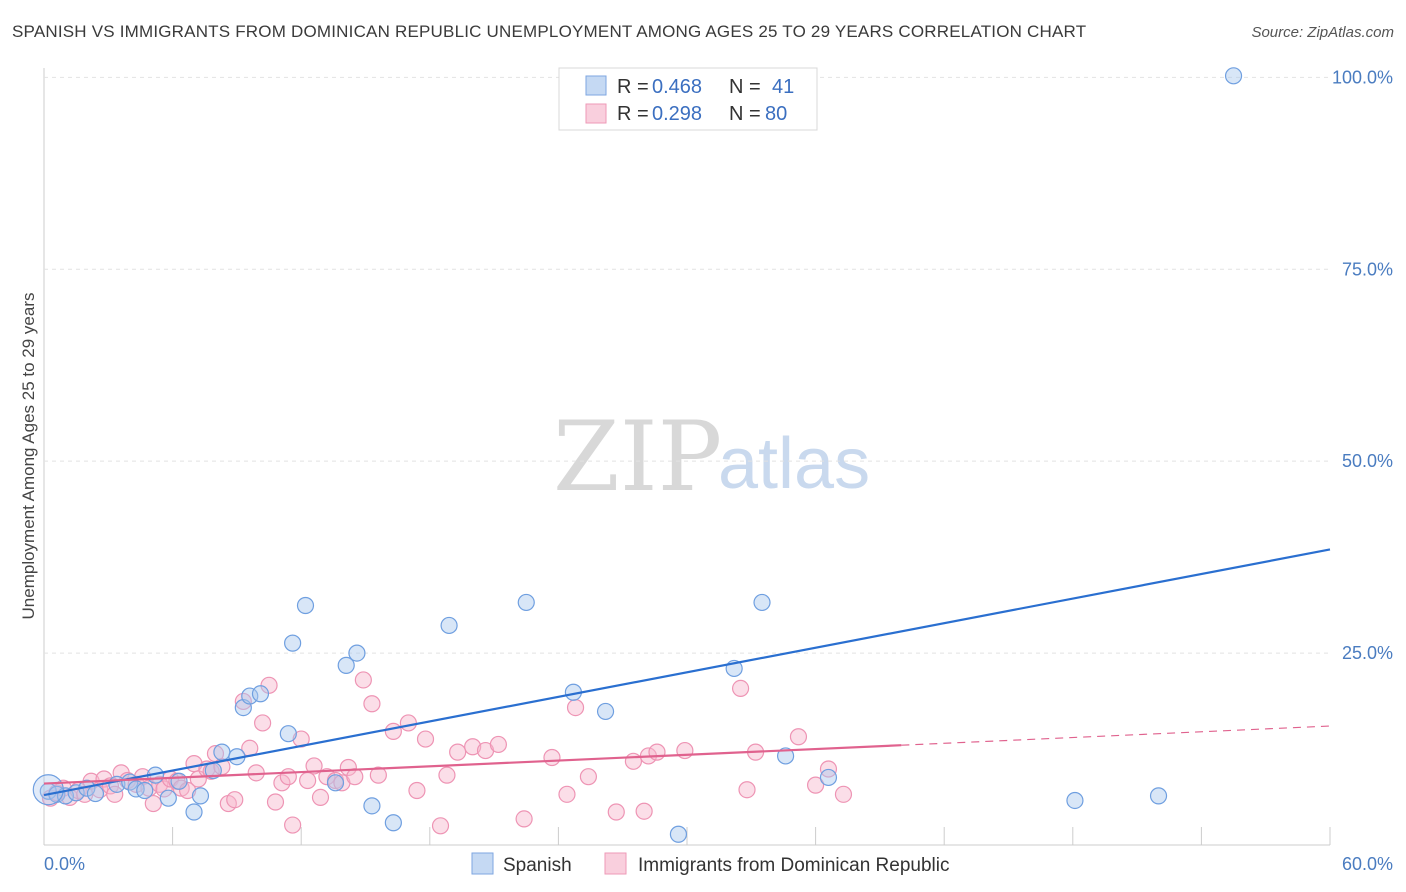 The width and height of the screenshot is (1406, 892). Describe the element at coordinates (537, 865) in the screenshot. I see `bottom-legend-label-spanish: Spanish` at that location.